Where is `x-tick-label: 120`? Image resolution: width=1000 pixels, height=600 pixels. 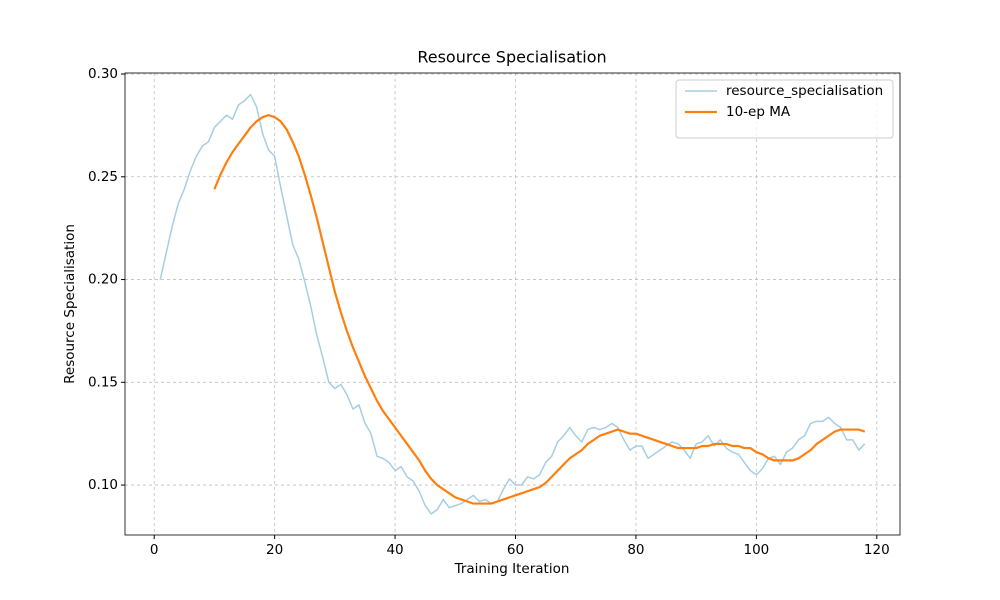
x-tick-label: 120 is located at coordinates (877, 550).